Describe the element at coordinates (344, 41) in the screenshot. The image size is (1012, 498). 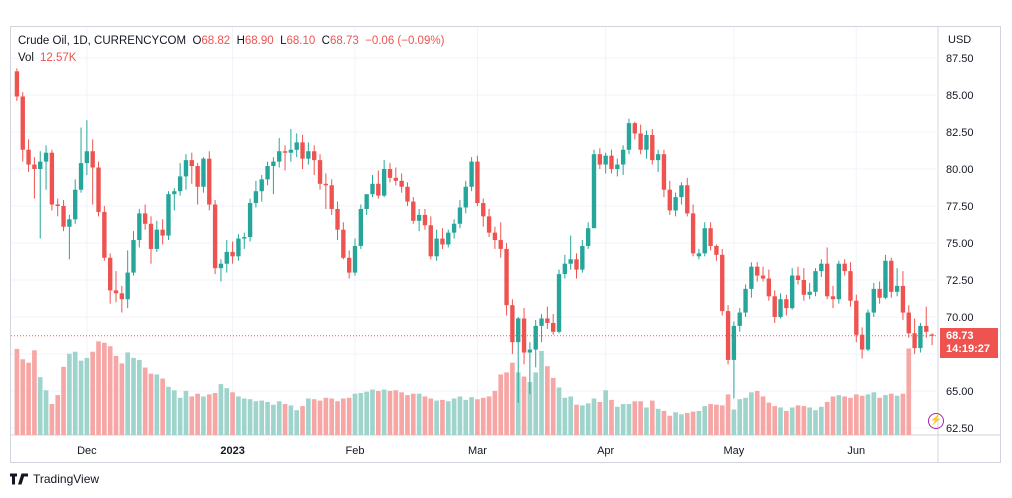
I see `close-value: 68.73` at that location.